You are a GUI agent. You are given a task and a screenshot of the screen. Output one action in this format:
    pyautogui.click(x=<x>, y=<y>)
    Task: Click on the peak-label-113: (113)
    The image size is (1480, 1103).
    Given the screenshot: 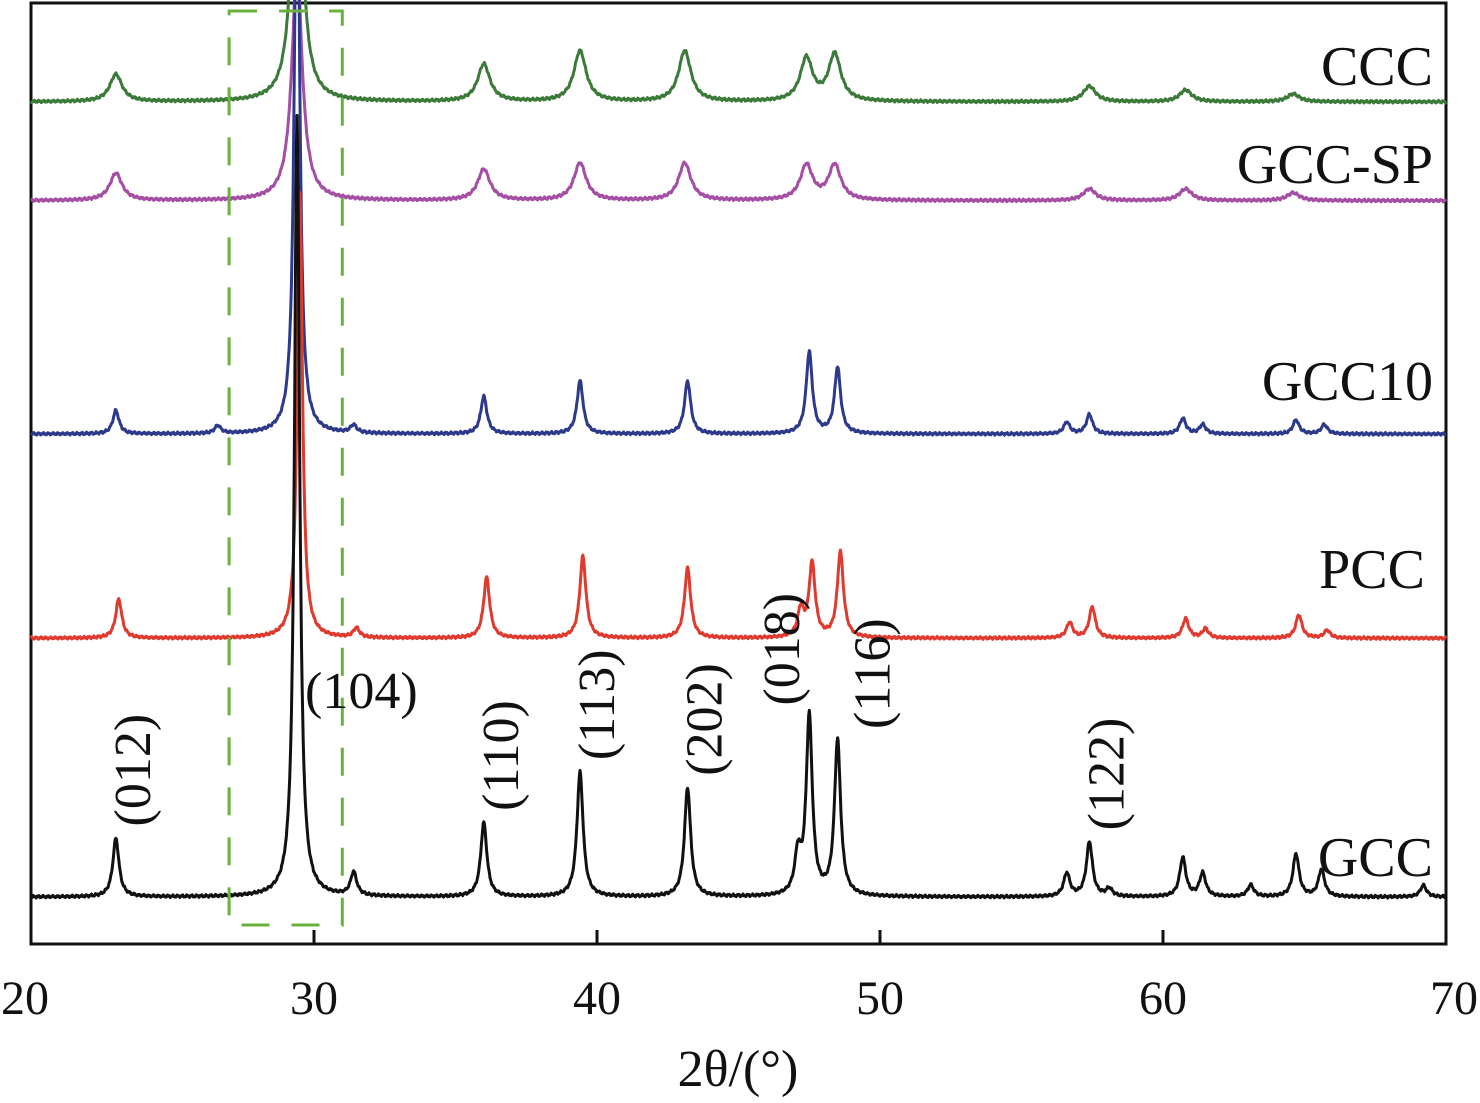 What is the action you would take?
    pyautogui.click(x=597, y=704)
    